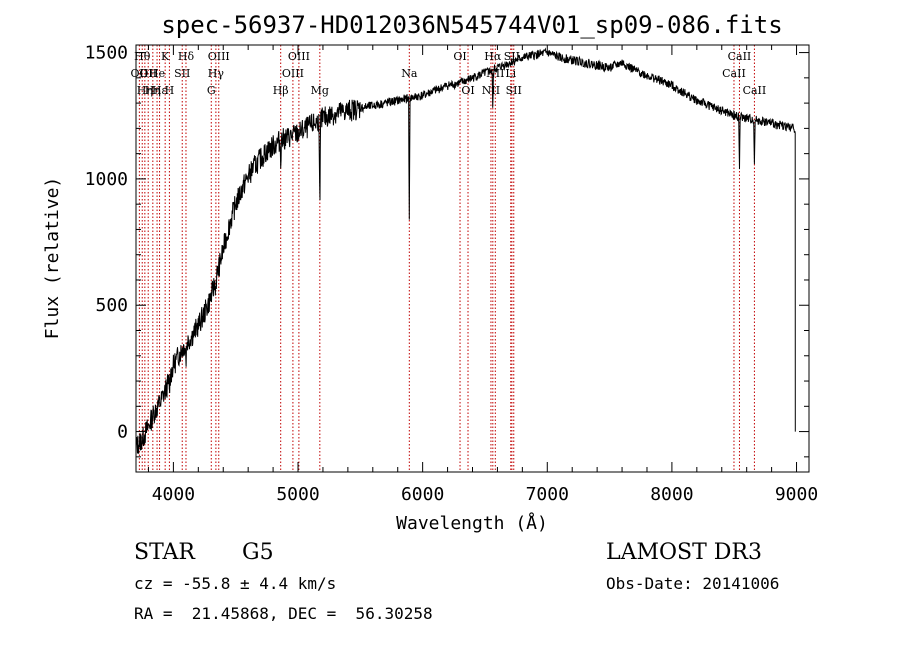 The width and height of the screenshot is (900, 649). Describe the element at coordinates (235, 583) in the screenshot. I see `redshift-cz: cz = -55.8 ± 4.4 km/s` at that location.